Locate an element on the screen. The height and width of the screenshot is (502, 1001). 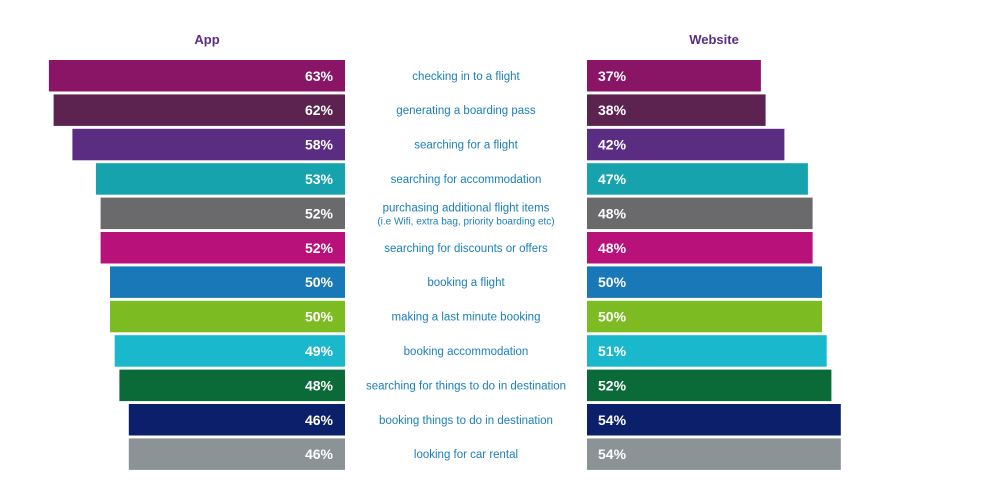
app-value-label: 62% is located at coordinates (319, 110).